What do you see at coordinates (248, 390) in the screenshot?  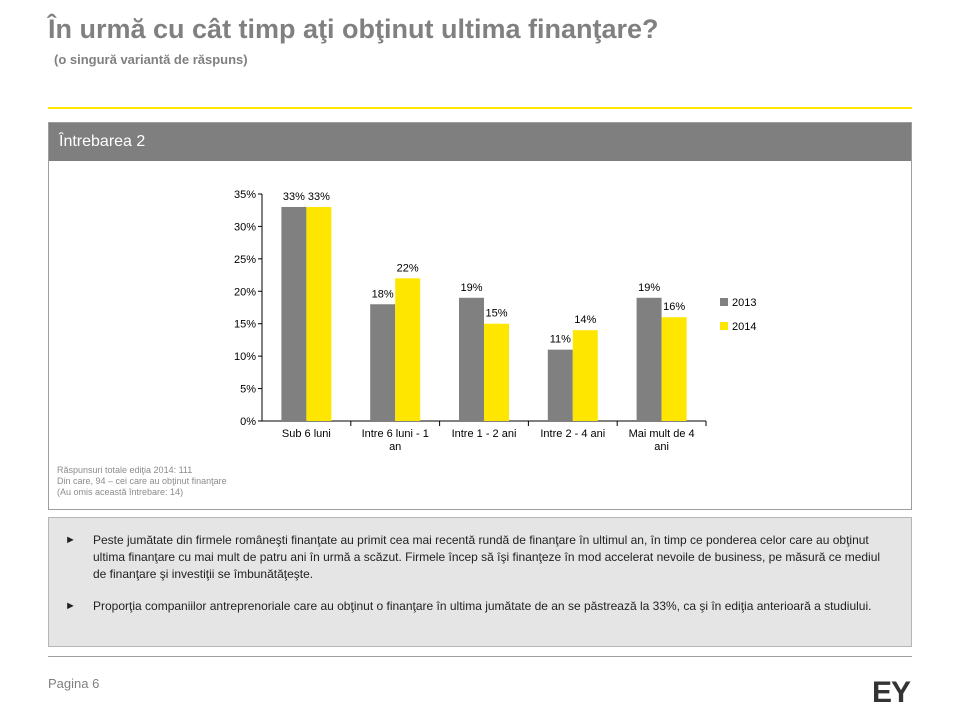 I see `y-tick-label: 5%` at bounding box center [248, 390].